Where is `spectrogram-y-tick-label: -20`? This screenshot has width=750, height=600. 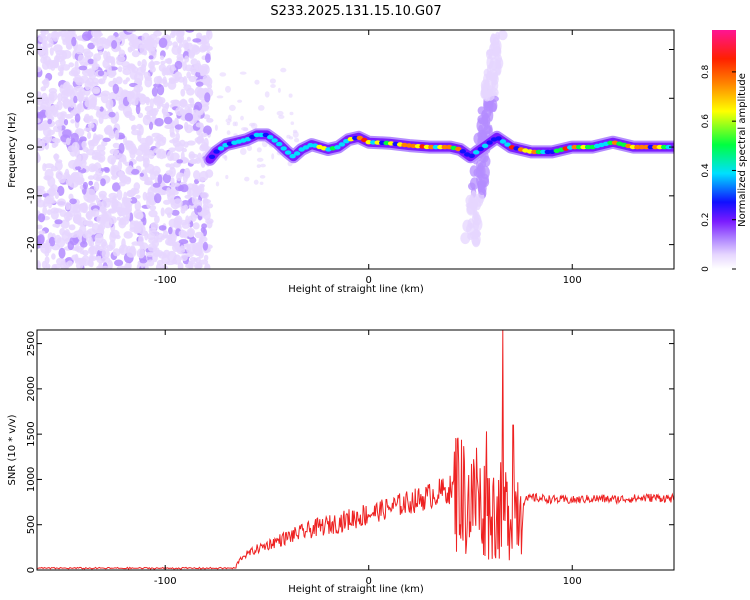 spectrogram-y-tick-label: -20 is located at coordinates (31, 244).